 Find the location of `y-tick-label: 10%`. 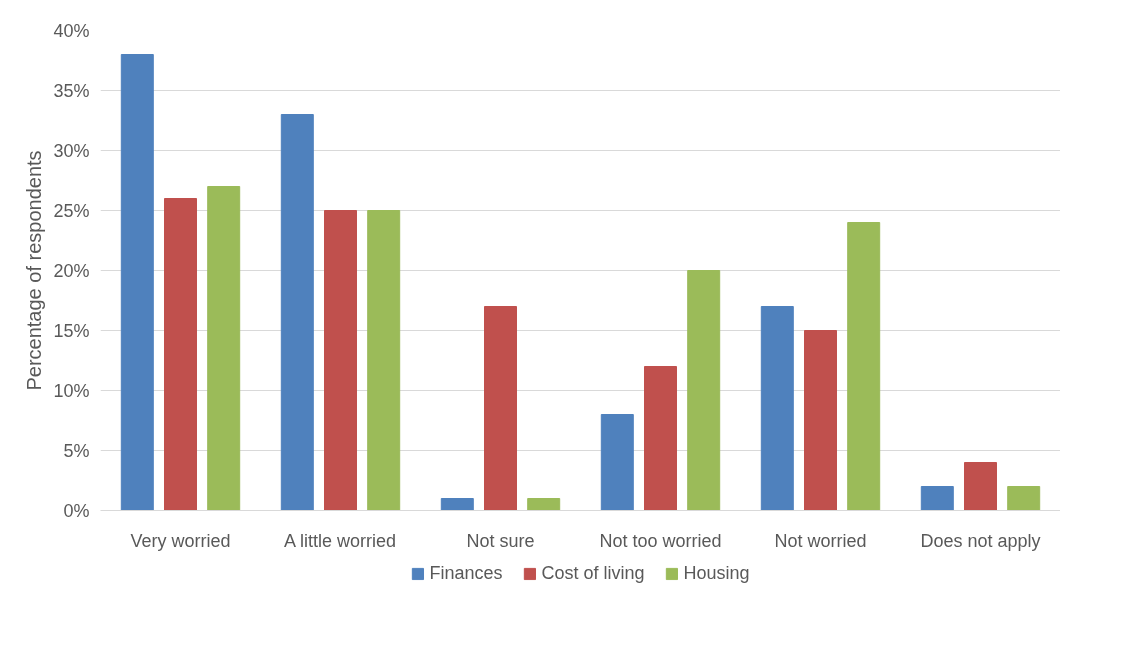

y-tick-label: 10% is located at coordinates (71, 390).